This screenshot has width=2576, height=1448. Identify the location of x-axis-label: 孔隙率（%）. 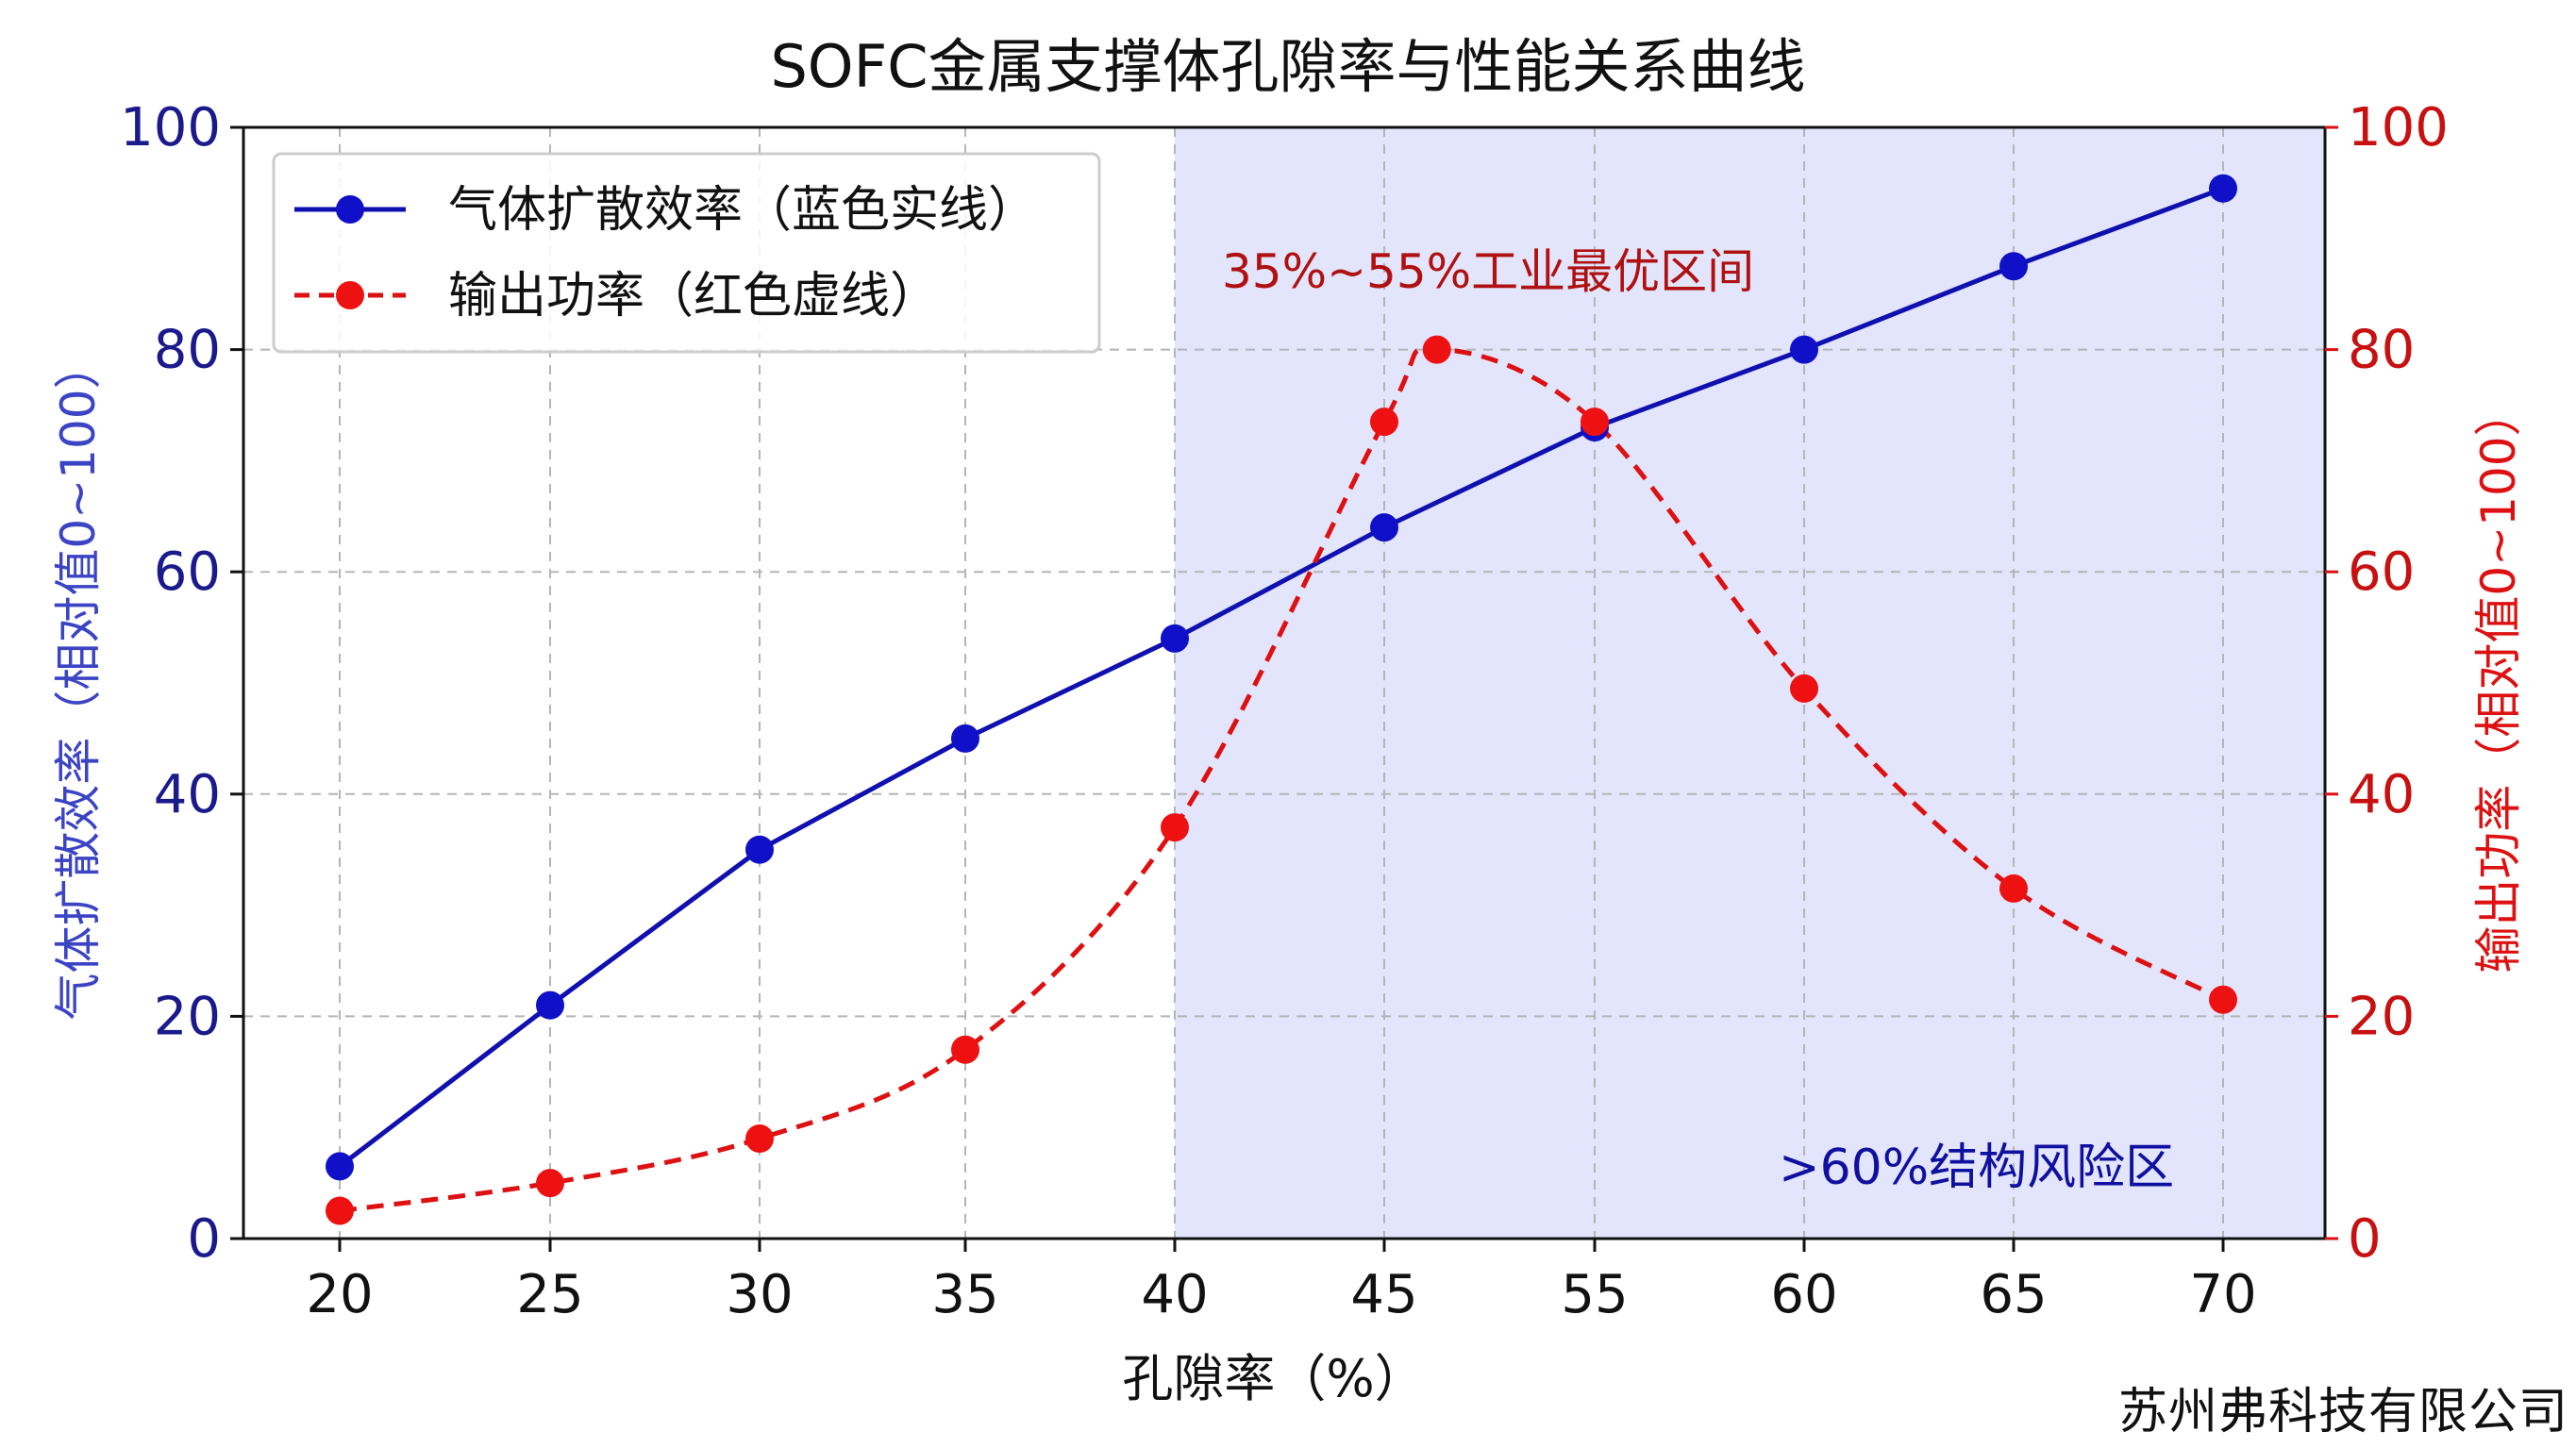
(1273, 1378).